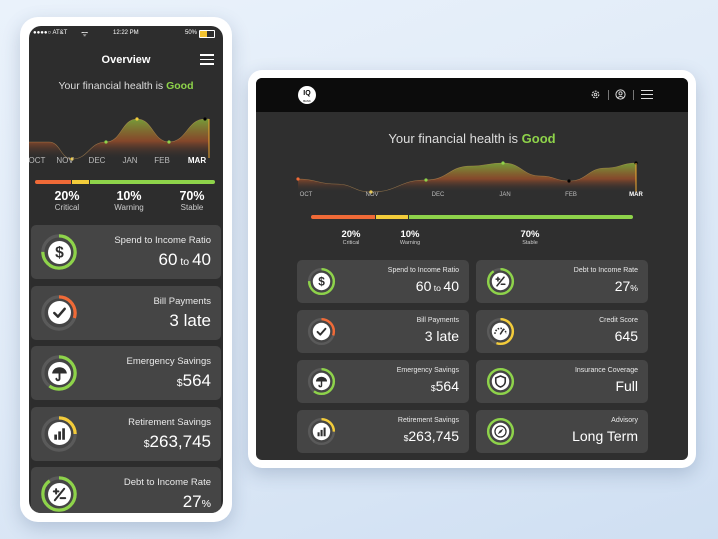 The width and height of the screenshot is (718, 539). What do you see at coordinates (626, 336) in the screenshot?
I see `metric-value-value: 645` at bounding box center [626, 336].